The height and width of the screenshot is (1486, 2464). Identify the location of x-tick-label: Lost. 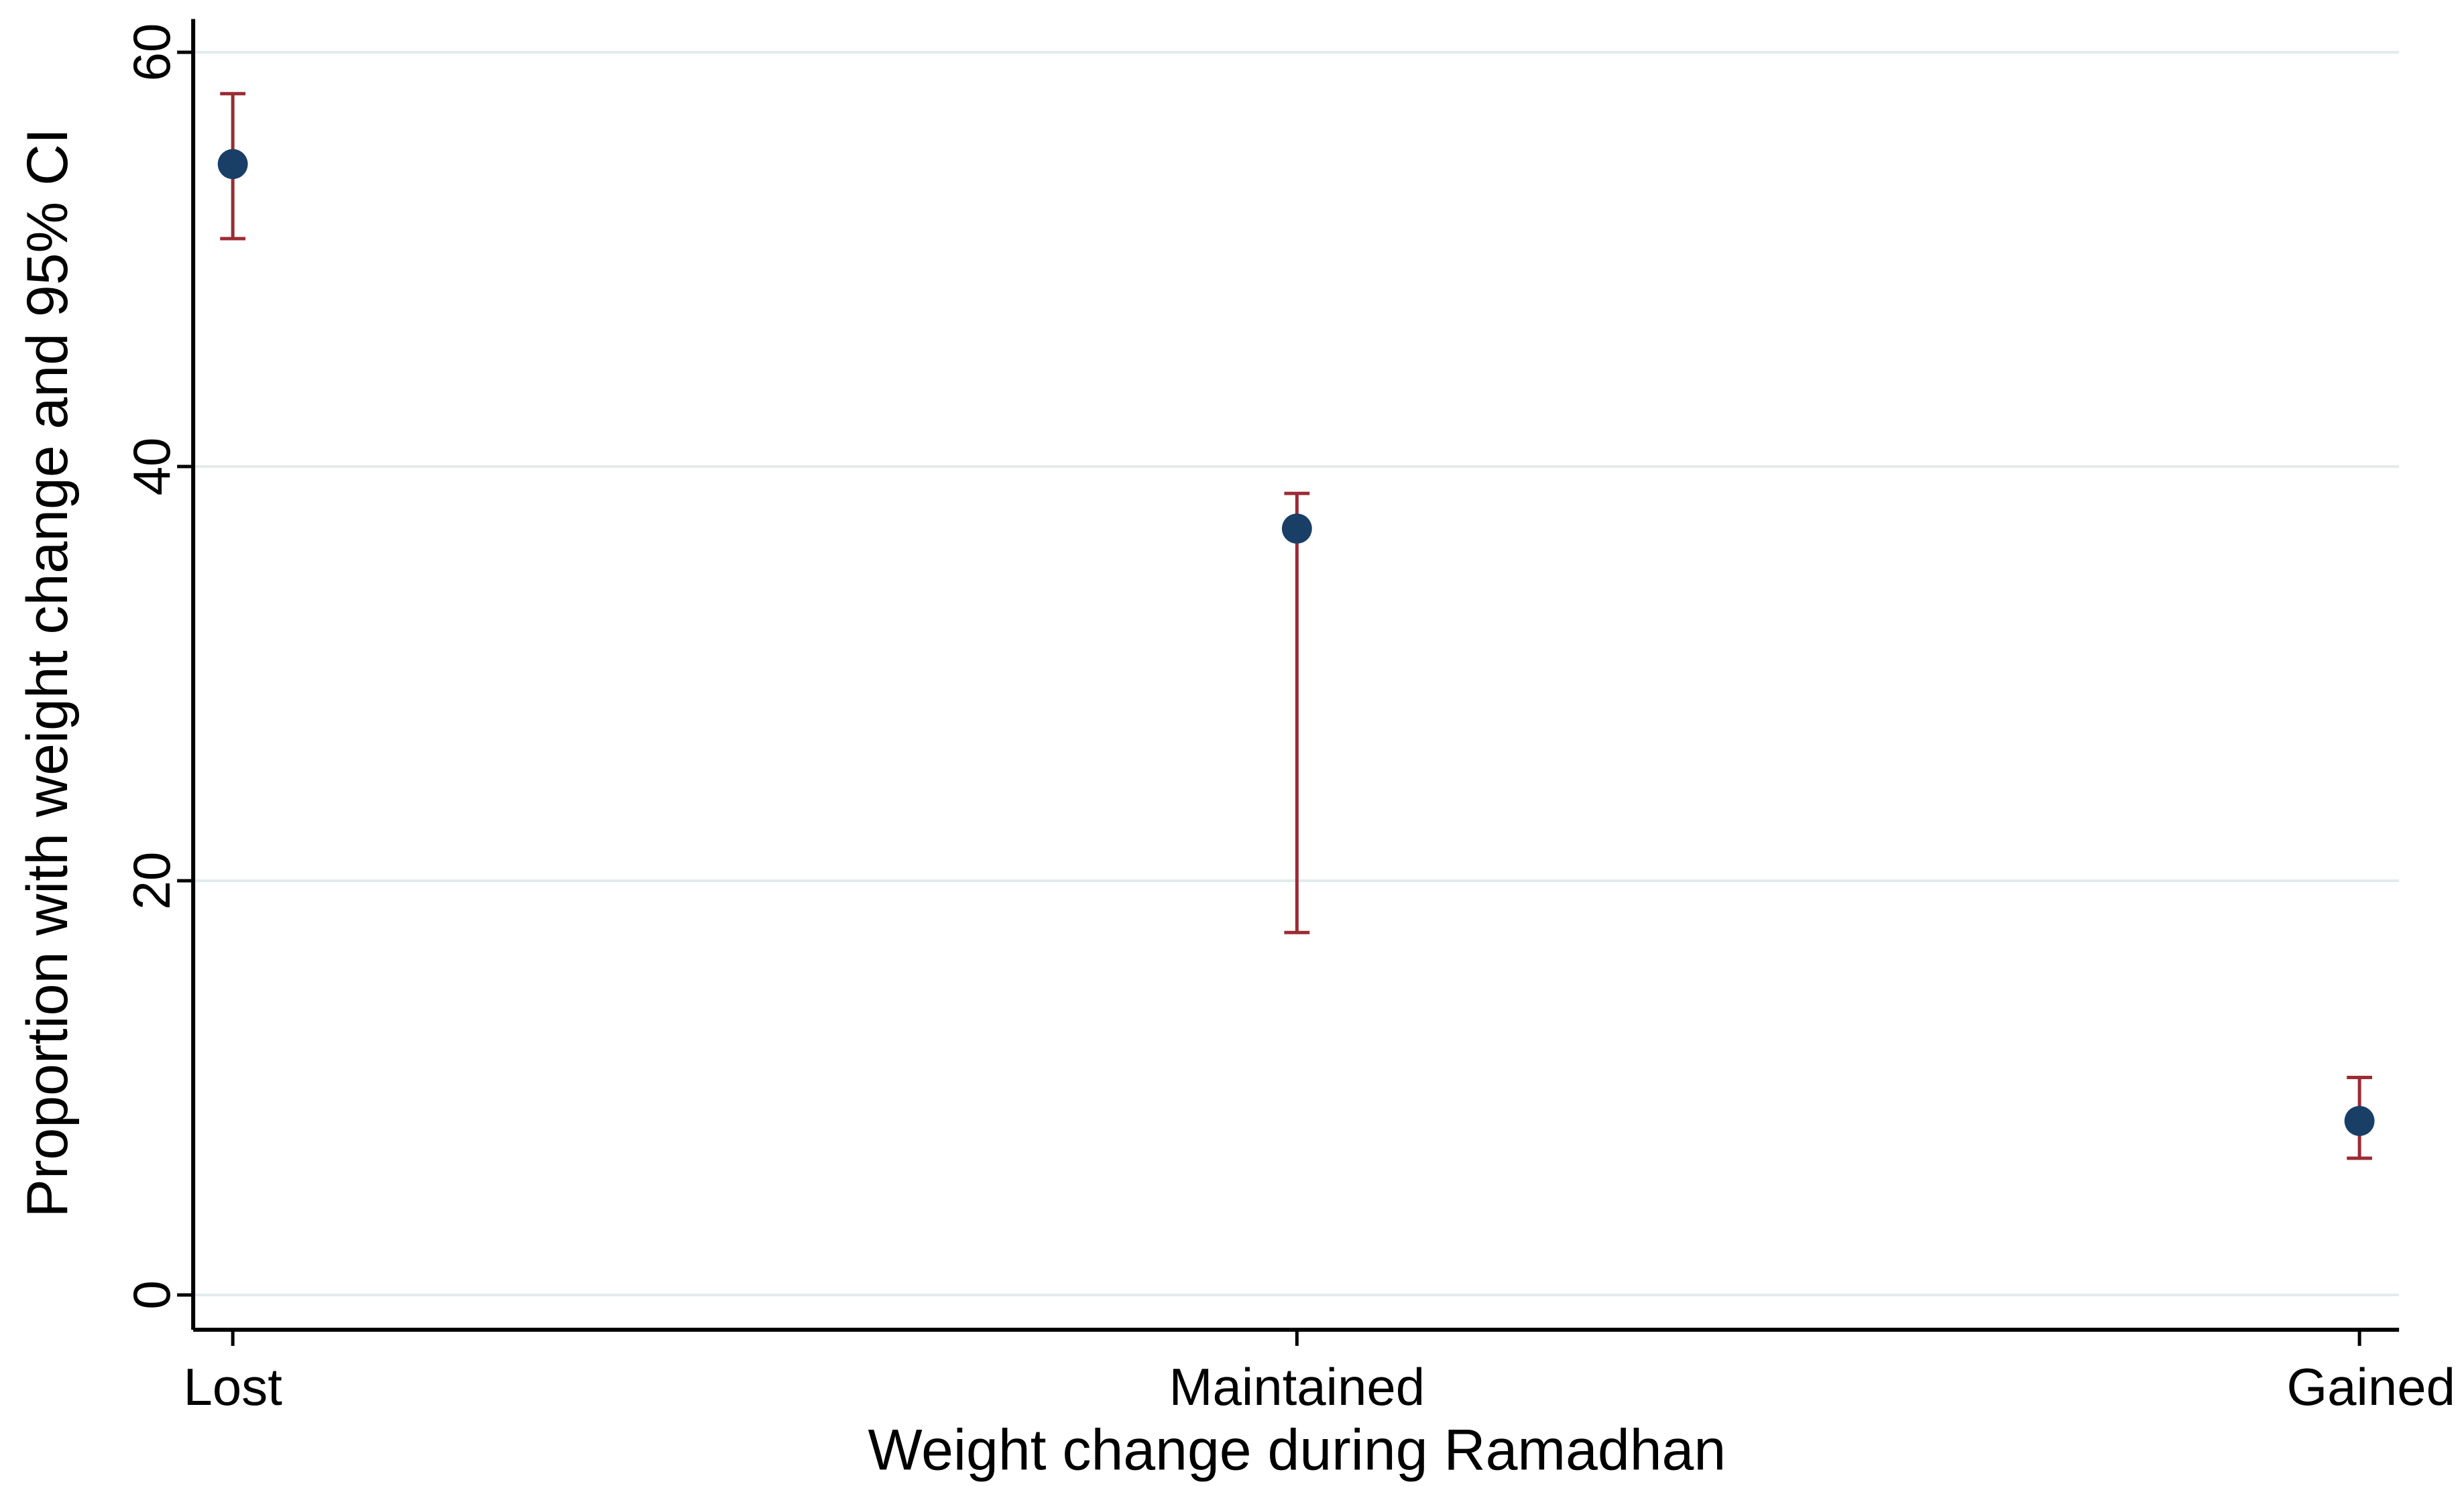
(232, 1386).